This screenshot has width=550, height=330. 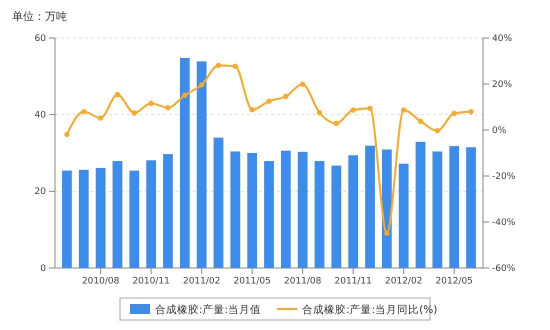 I want to click on y-tick-label: 20, so click(x=40, y=192).